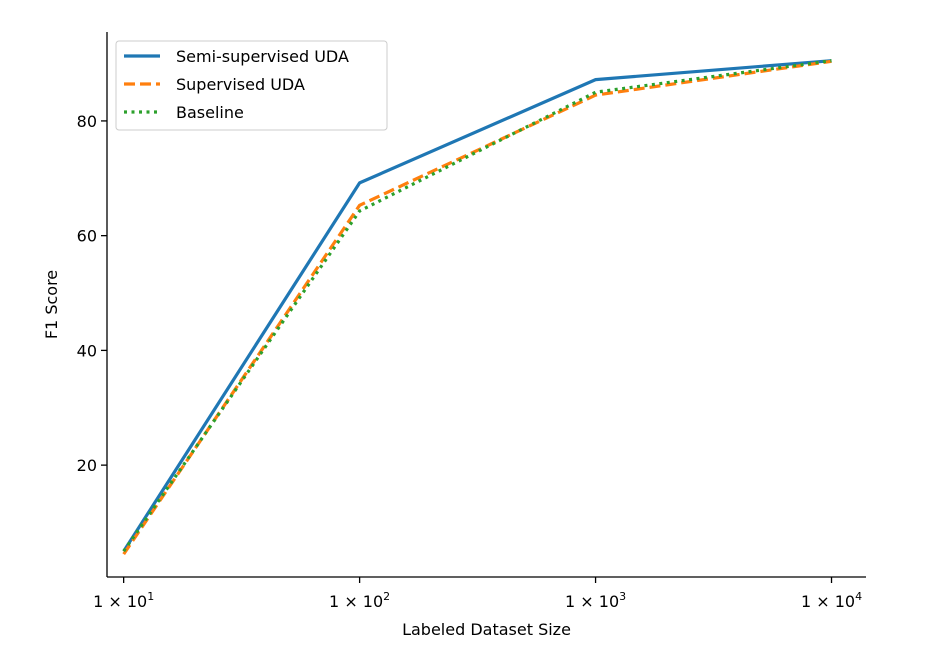  I want to click on x-tick-label: 1 × 10¹, so click(123, 600).